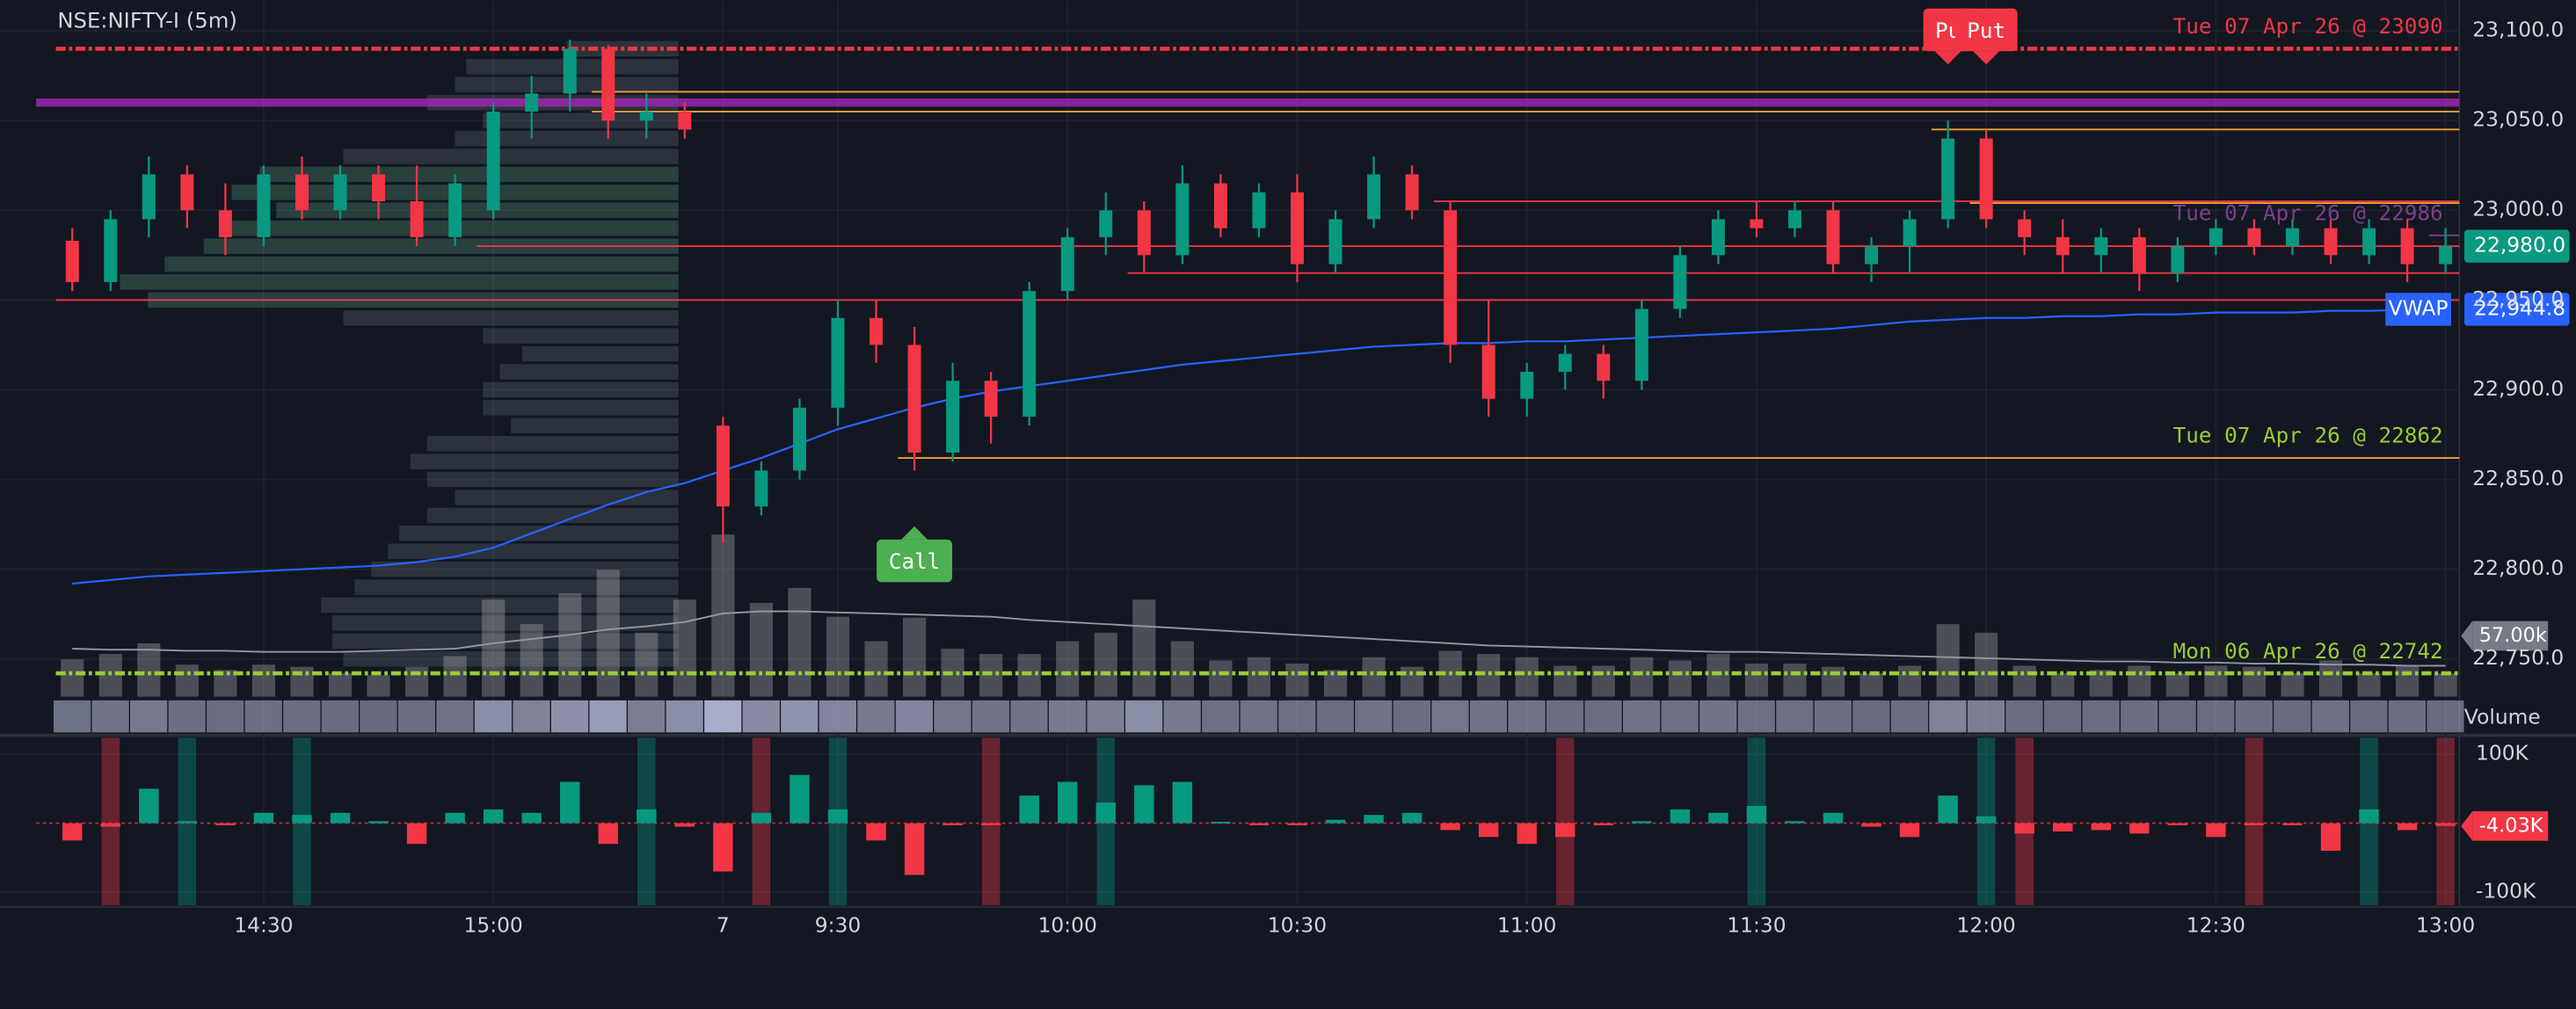  What do you see at coordinates (146, 20) in the screenshot?
I see `chart-title: NSE:NIFTY-I (5m)` at bounding box center [146, 20].